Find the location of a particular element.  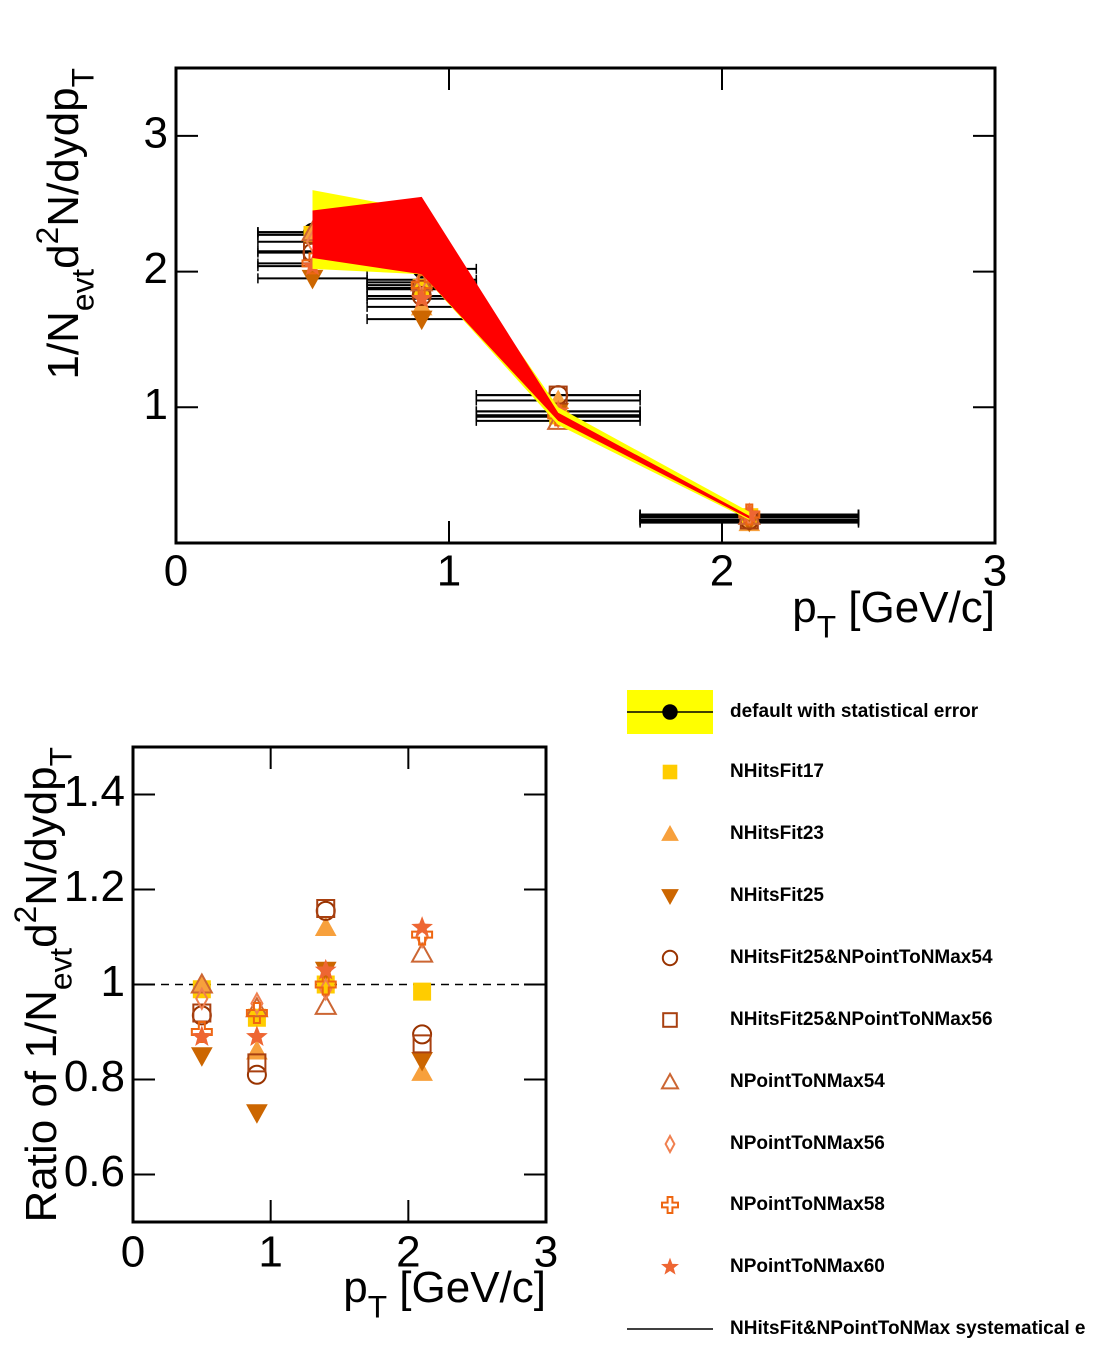

legend-label: NPointToNMax54 is located at coordinates (807, 1081).